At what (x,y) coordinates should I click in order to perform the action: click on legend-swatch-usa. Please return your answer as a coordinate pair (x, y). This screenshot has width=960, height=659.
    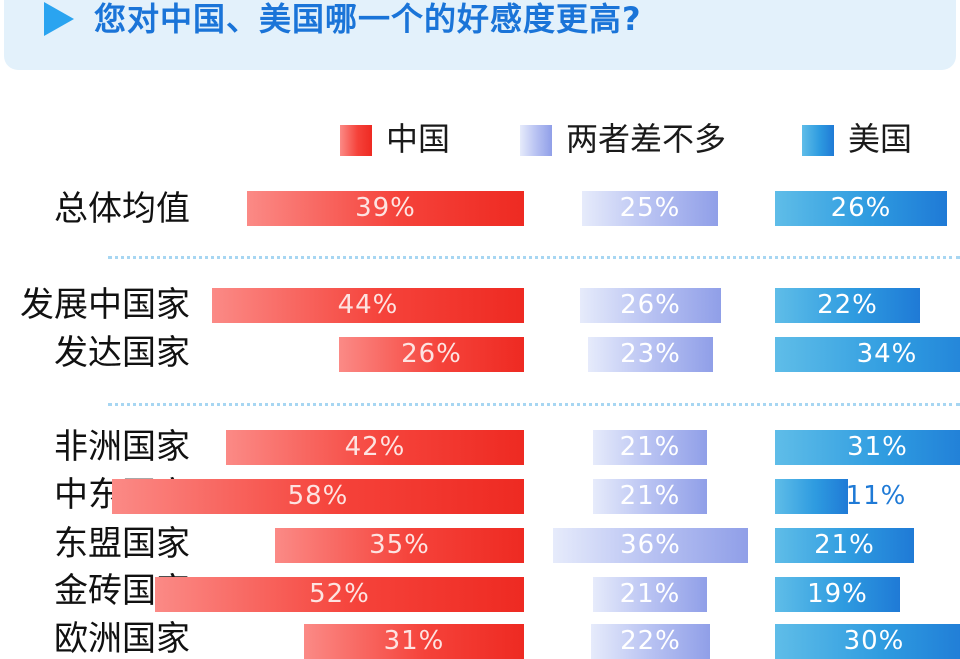
    Looking at the image, I should click on (818, 140).